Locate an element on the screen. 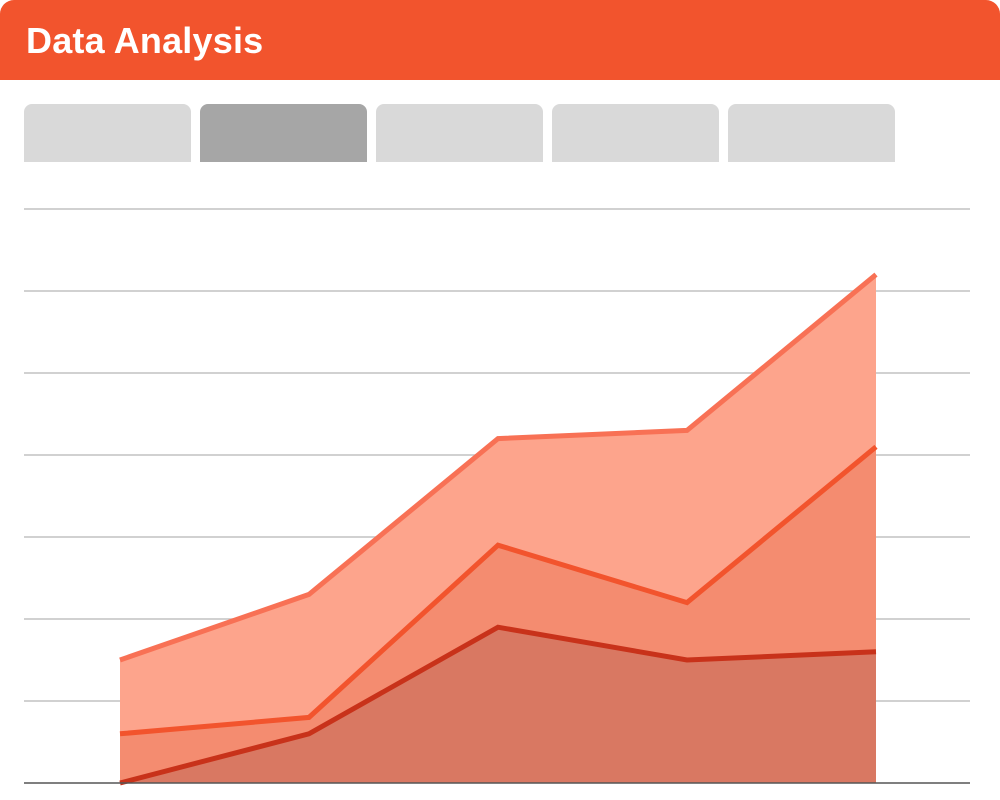 The height and width of the screenshot is (800, 1000). header-bar: Data Analysis is located at coordinates (500, 40).